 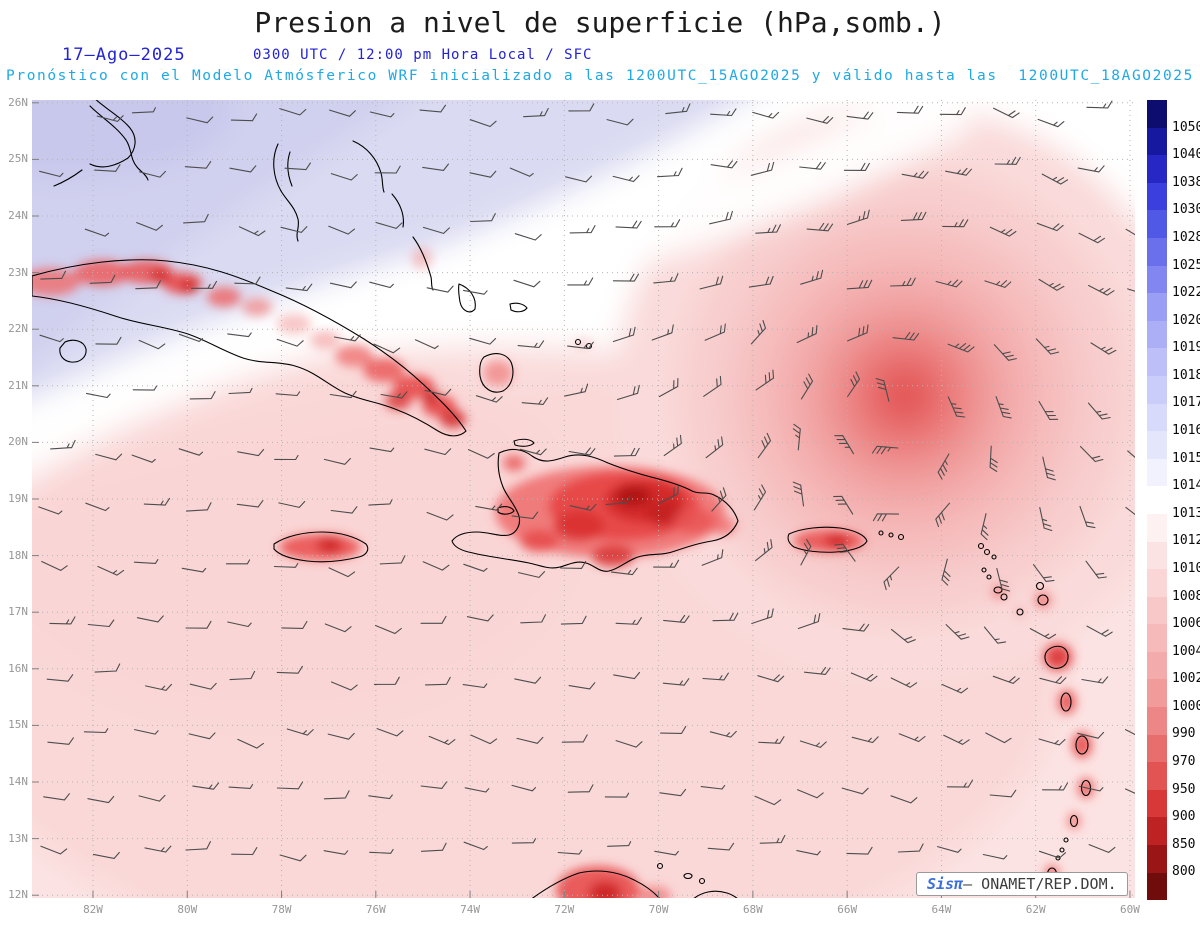 What do you see at coordinates (1186, 431) in the screenshot?
I see `colorbar-label: 1016` at bounding box center [1186, 431].